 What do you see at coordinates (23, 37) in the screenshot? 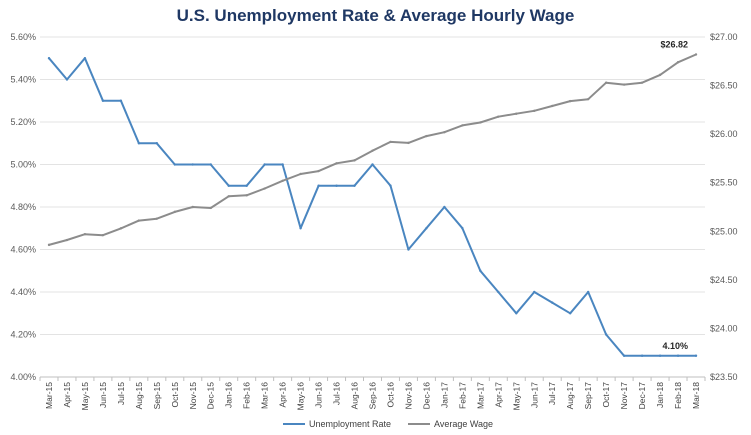
I see `left-axis-tick-label: 5.60%` at bounding box center [23, 37].